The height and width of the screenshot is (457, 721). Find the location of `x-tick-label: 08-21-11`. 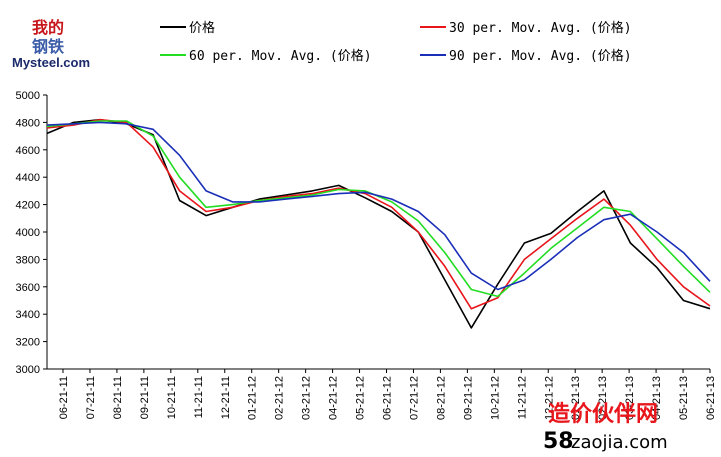

x-tick-label: 08-21-11 is located at coordinates (118, 397).